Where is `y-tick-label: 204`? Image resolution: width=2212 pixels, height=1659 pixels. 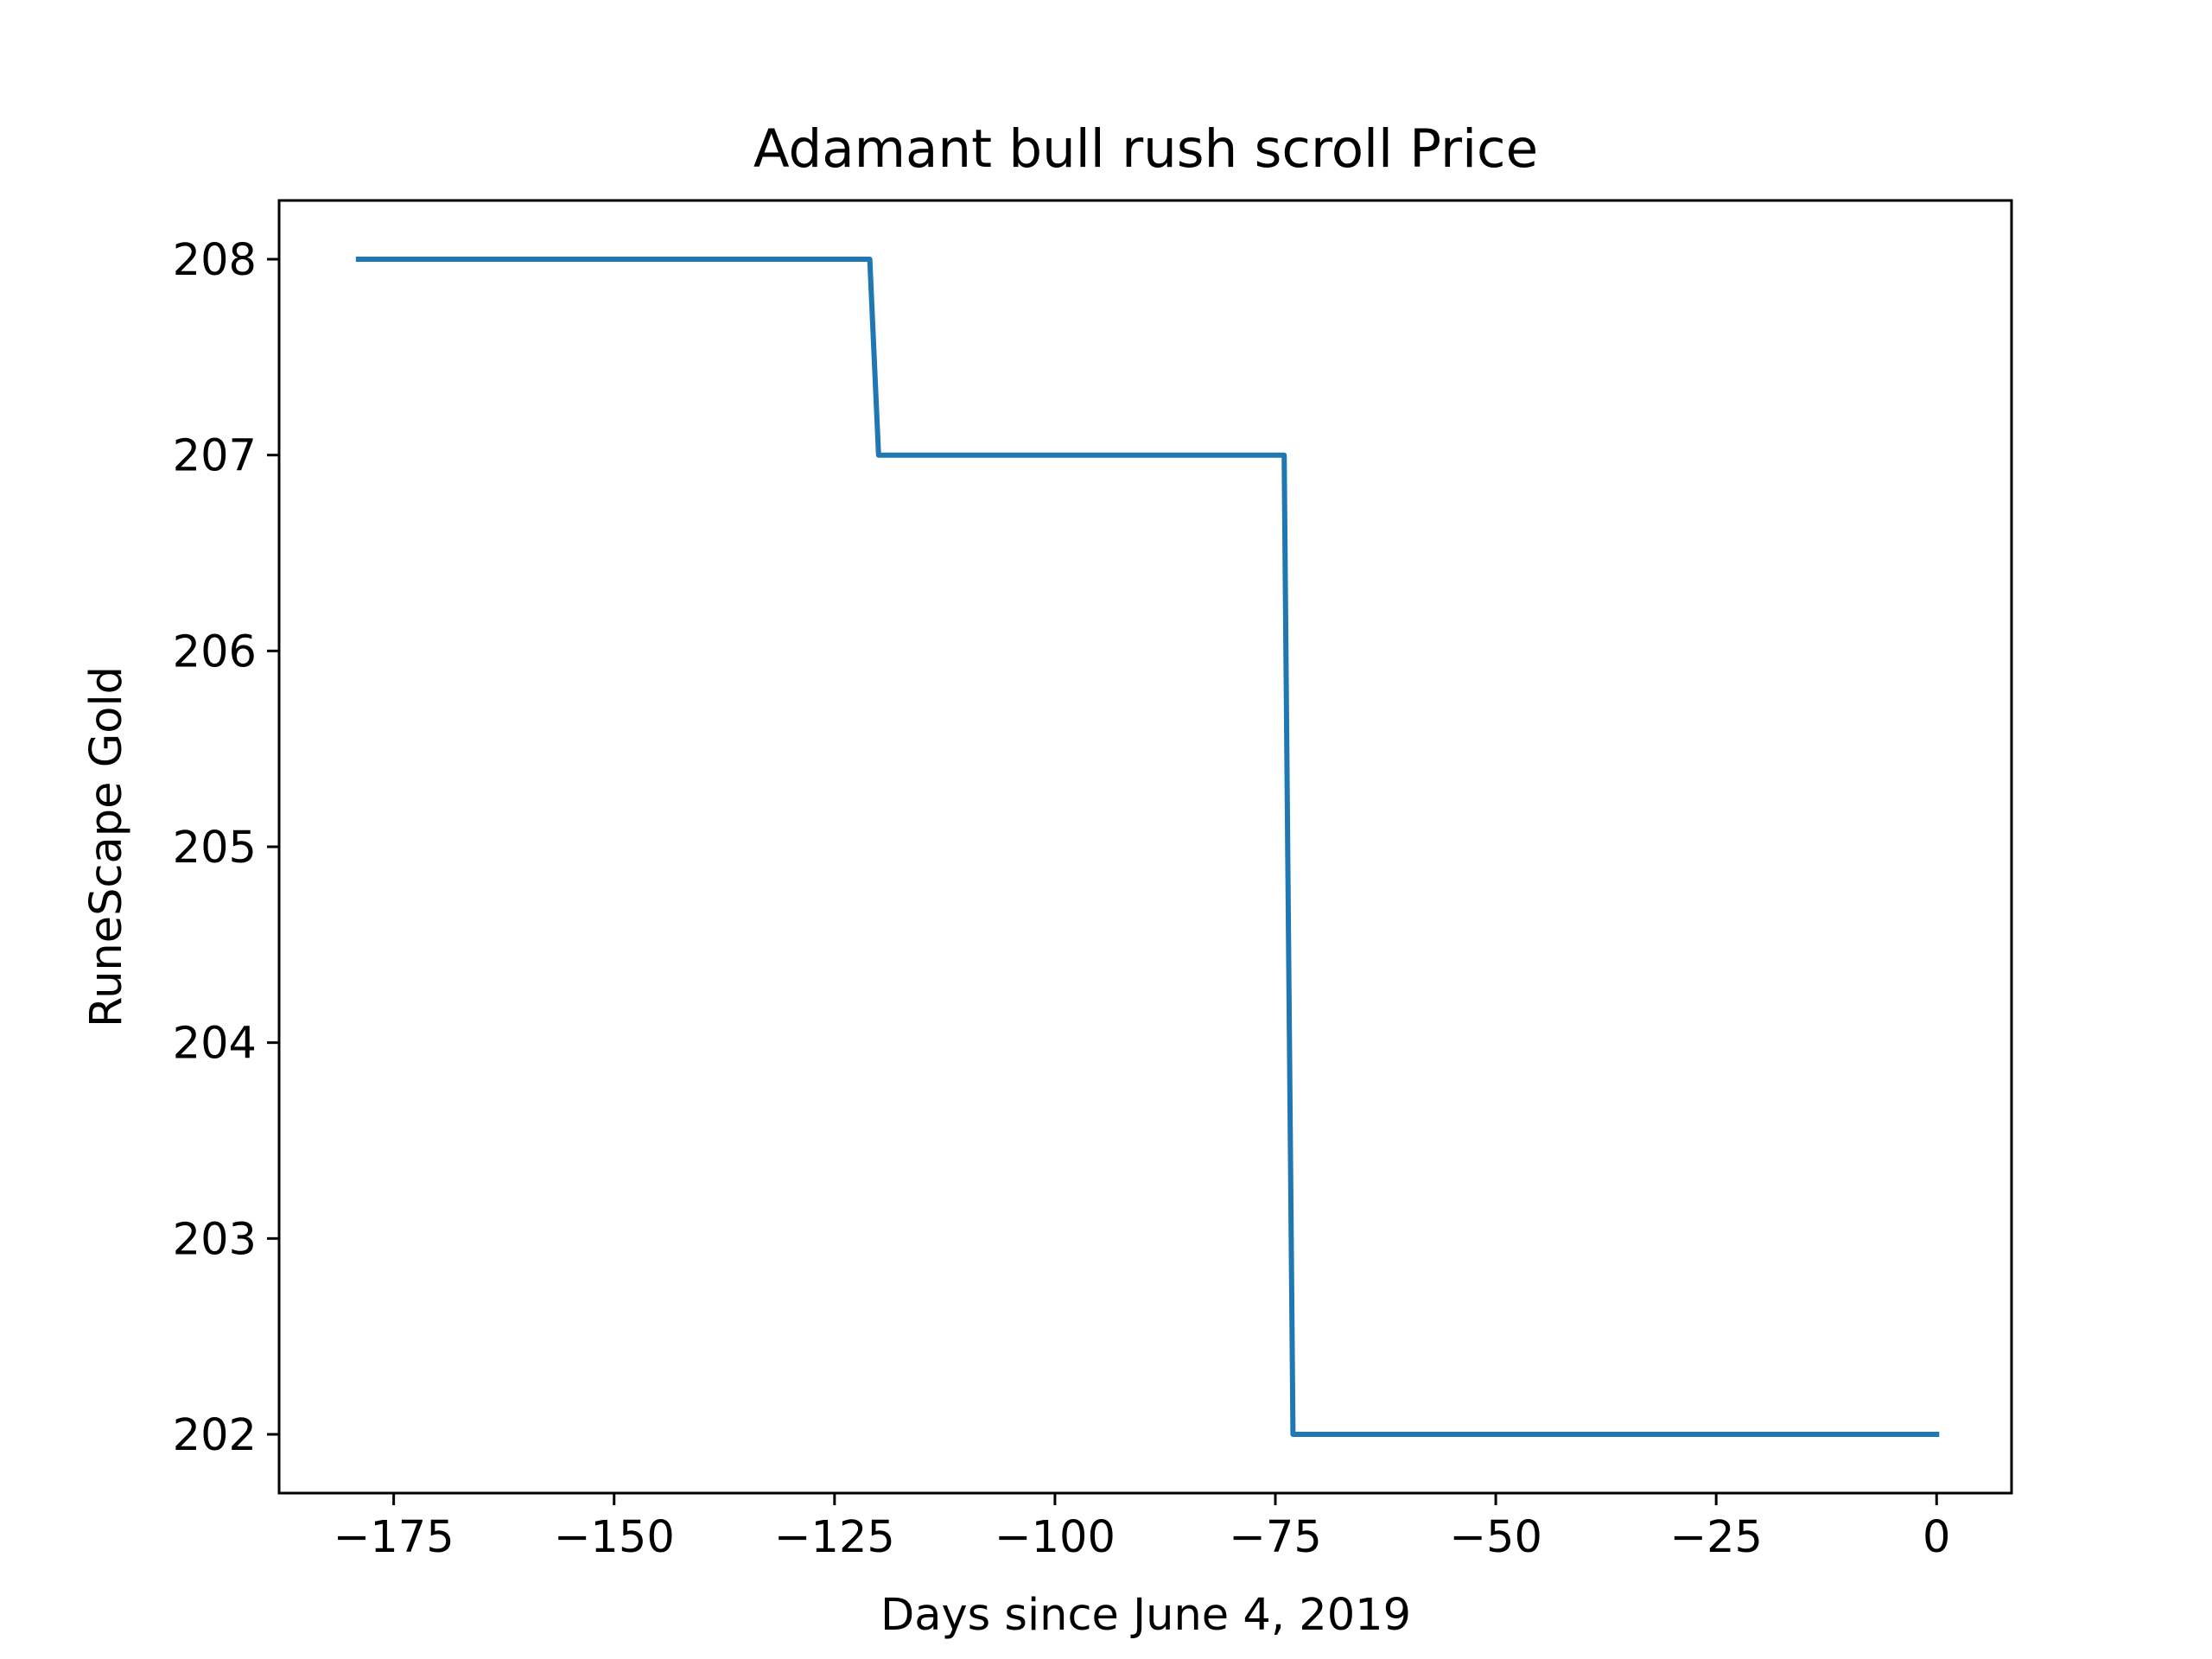
y-tick-label: 204 is located at coordinates (215, 1044).